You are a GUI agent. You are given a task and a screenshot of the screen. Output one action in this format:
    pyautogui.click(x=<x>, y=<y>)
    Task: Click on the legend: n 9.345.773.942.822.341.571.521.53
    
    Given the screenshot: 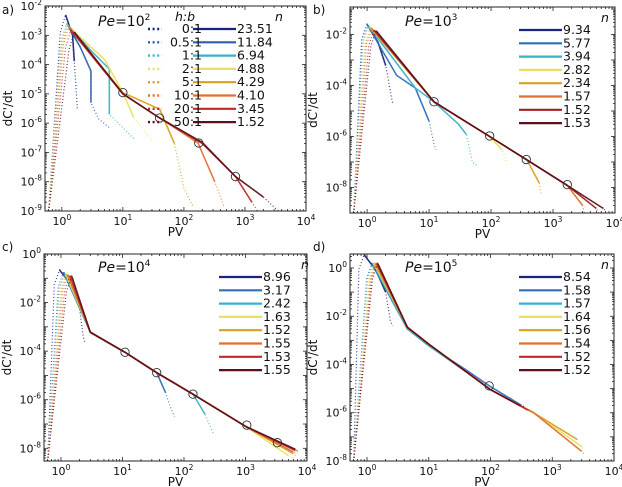 What is the action you would take?
    pyautogui.click(x=564, y=70)
    